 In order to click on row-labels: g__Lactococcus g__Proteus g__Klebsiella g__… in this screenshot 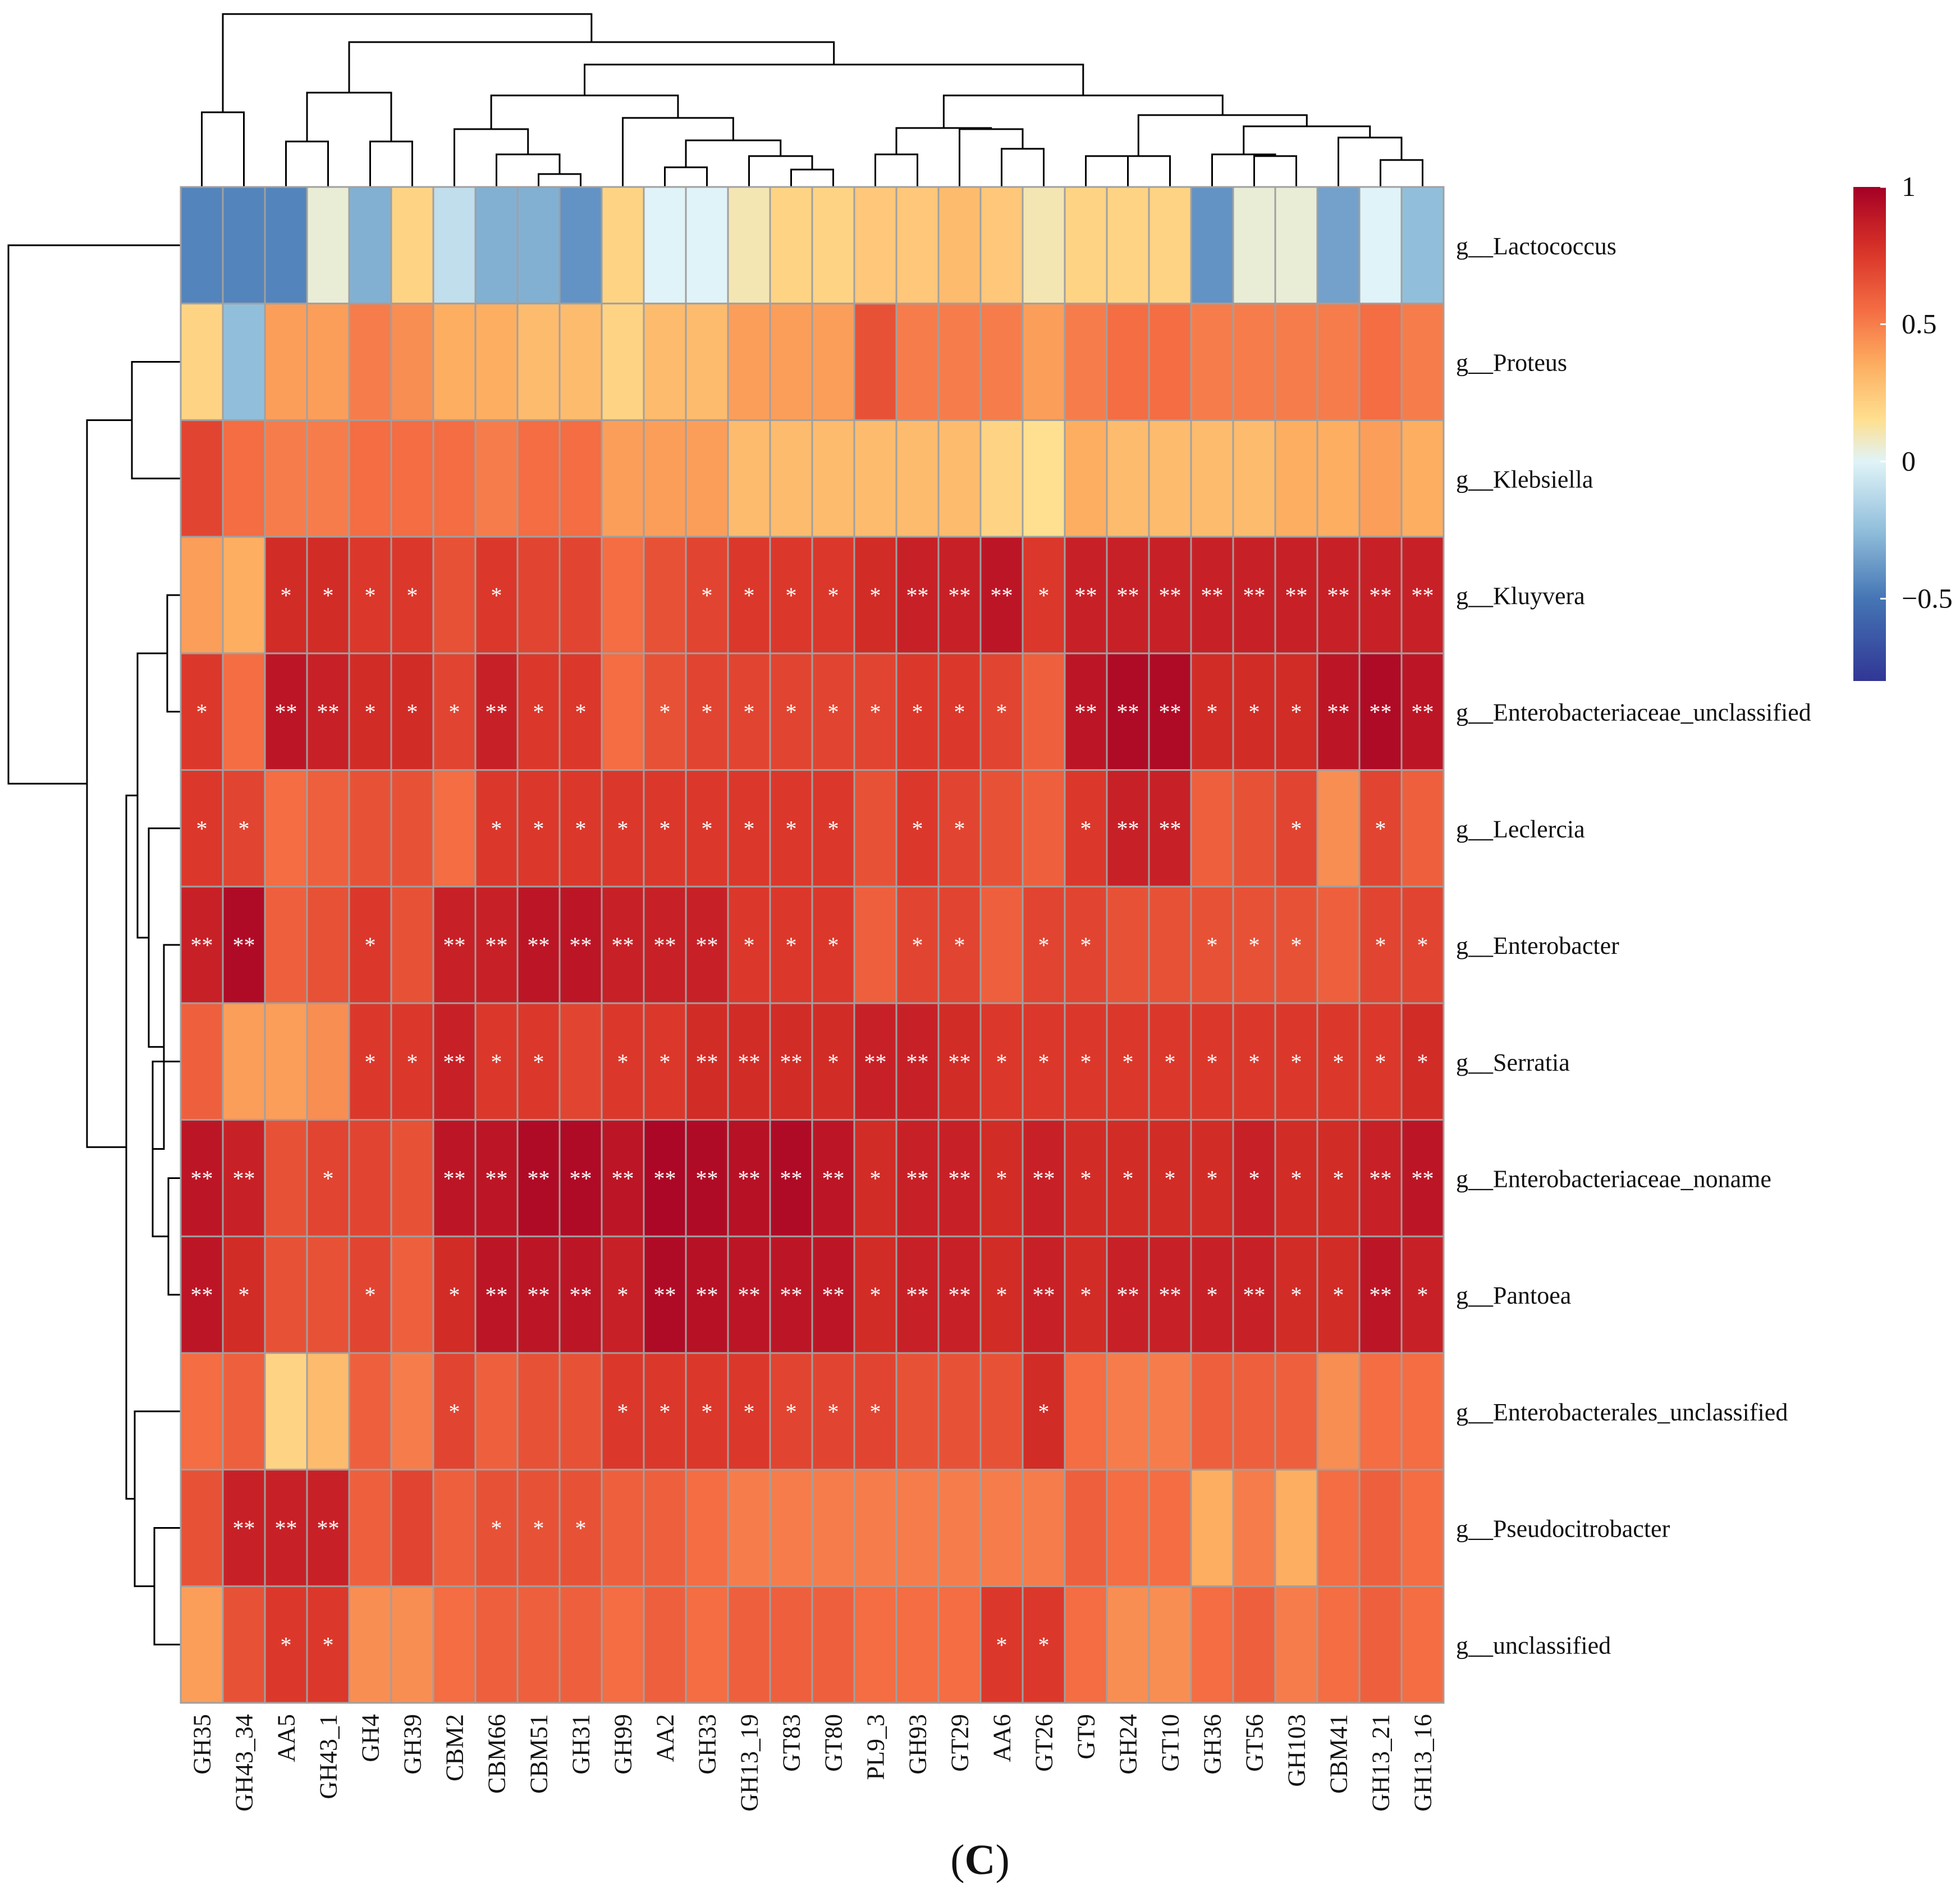, I will do `click(1633, 945)`.